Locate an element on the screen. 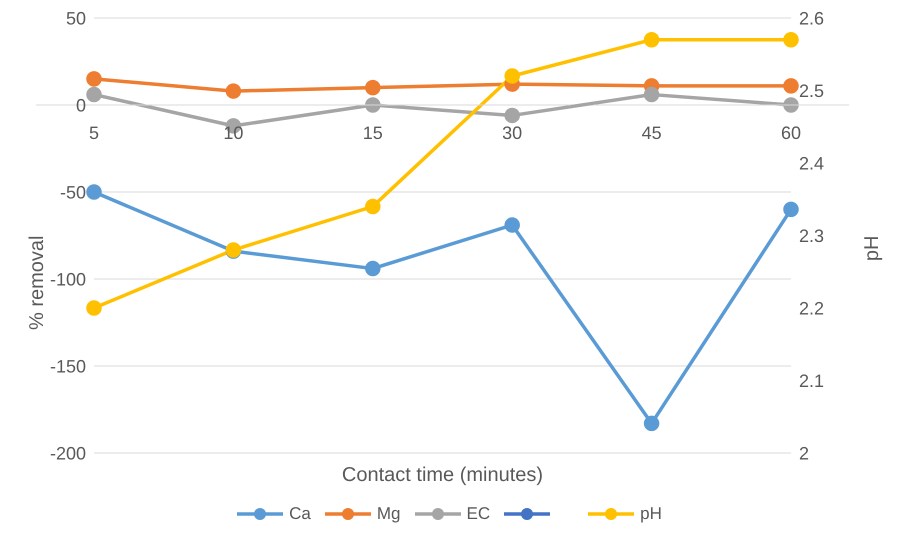 The image size is (899, 542). y2-tick-label: 2.2 is located at coordinates (811, 308).